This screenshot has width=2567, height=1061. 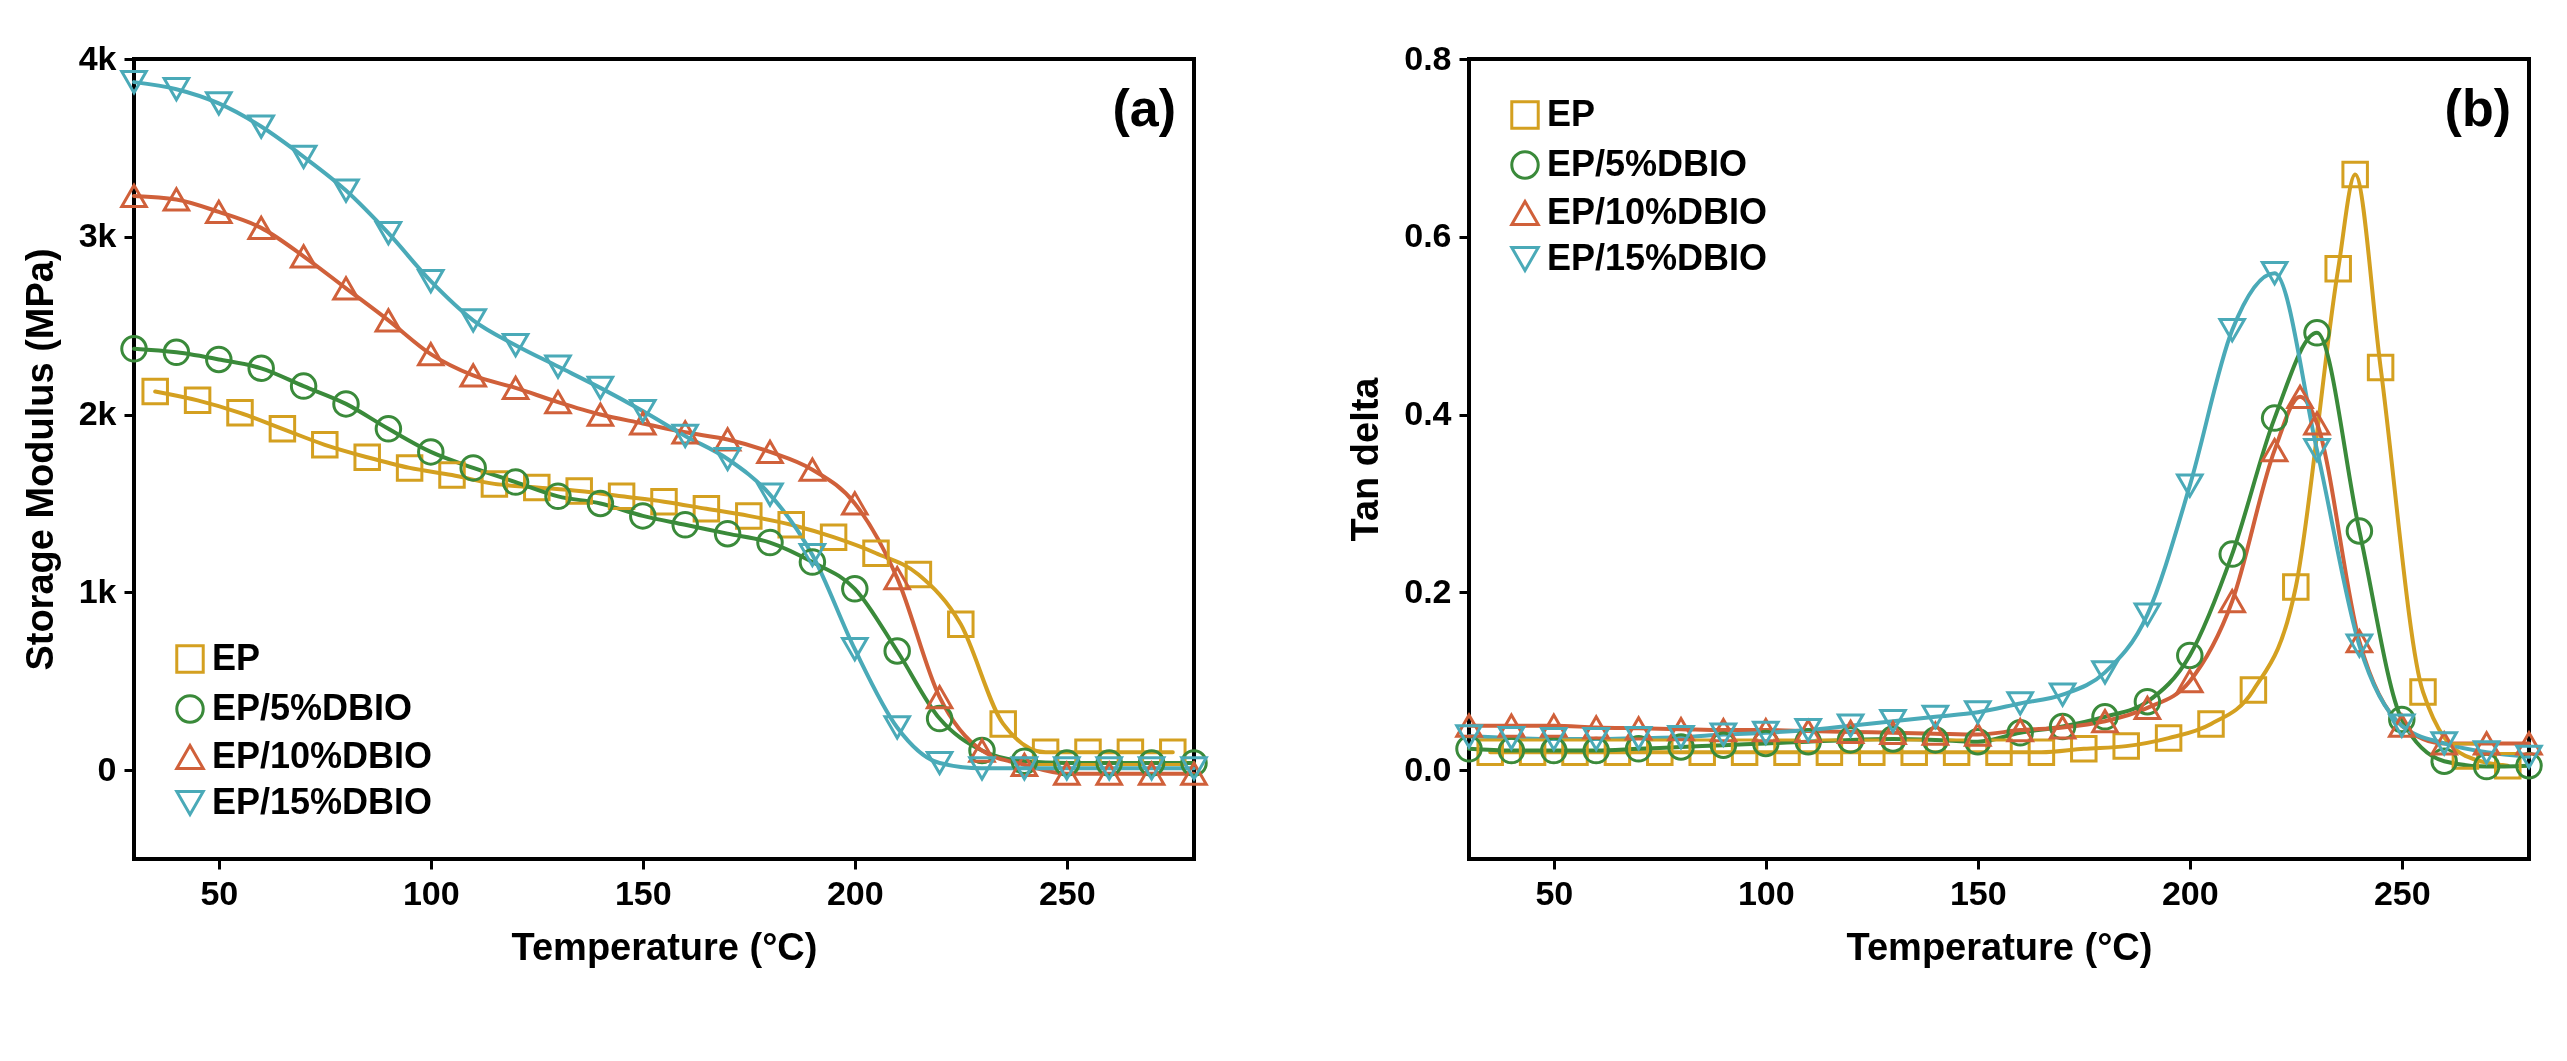 What do you see at coordinates (97, 235) in the screenshot?
I see `y-tick-label: 3k` at bounding box center [97, 235].